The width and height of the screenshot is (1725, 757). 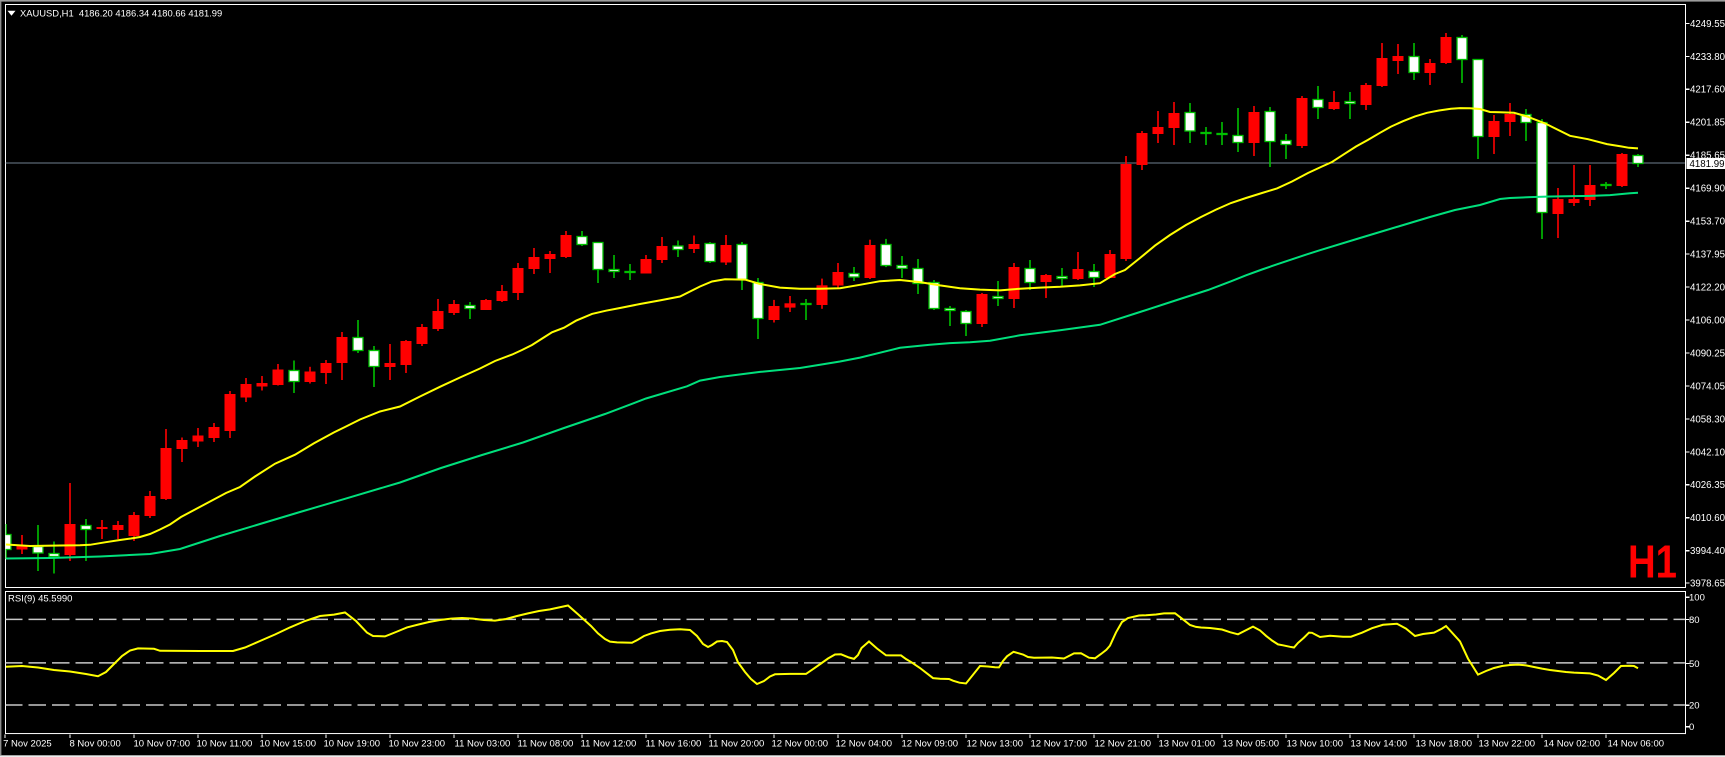 I want to click on svg-text: 4169.90, so click(x=1707, y=189).